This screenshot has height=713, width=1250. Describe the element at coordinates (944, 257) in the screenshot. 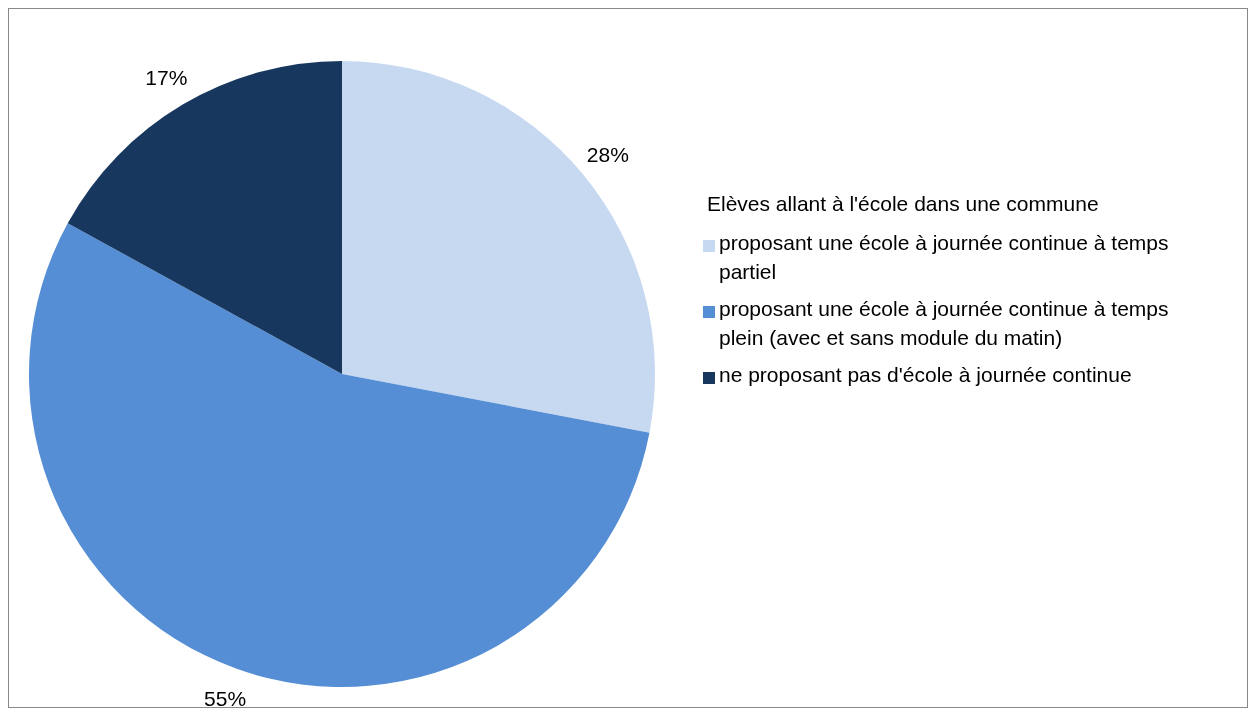

I see `legend-label: proposant une école à journée continue à temps partiel` at that location.